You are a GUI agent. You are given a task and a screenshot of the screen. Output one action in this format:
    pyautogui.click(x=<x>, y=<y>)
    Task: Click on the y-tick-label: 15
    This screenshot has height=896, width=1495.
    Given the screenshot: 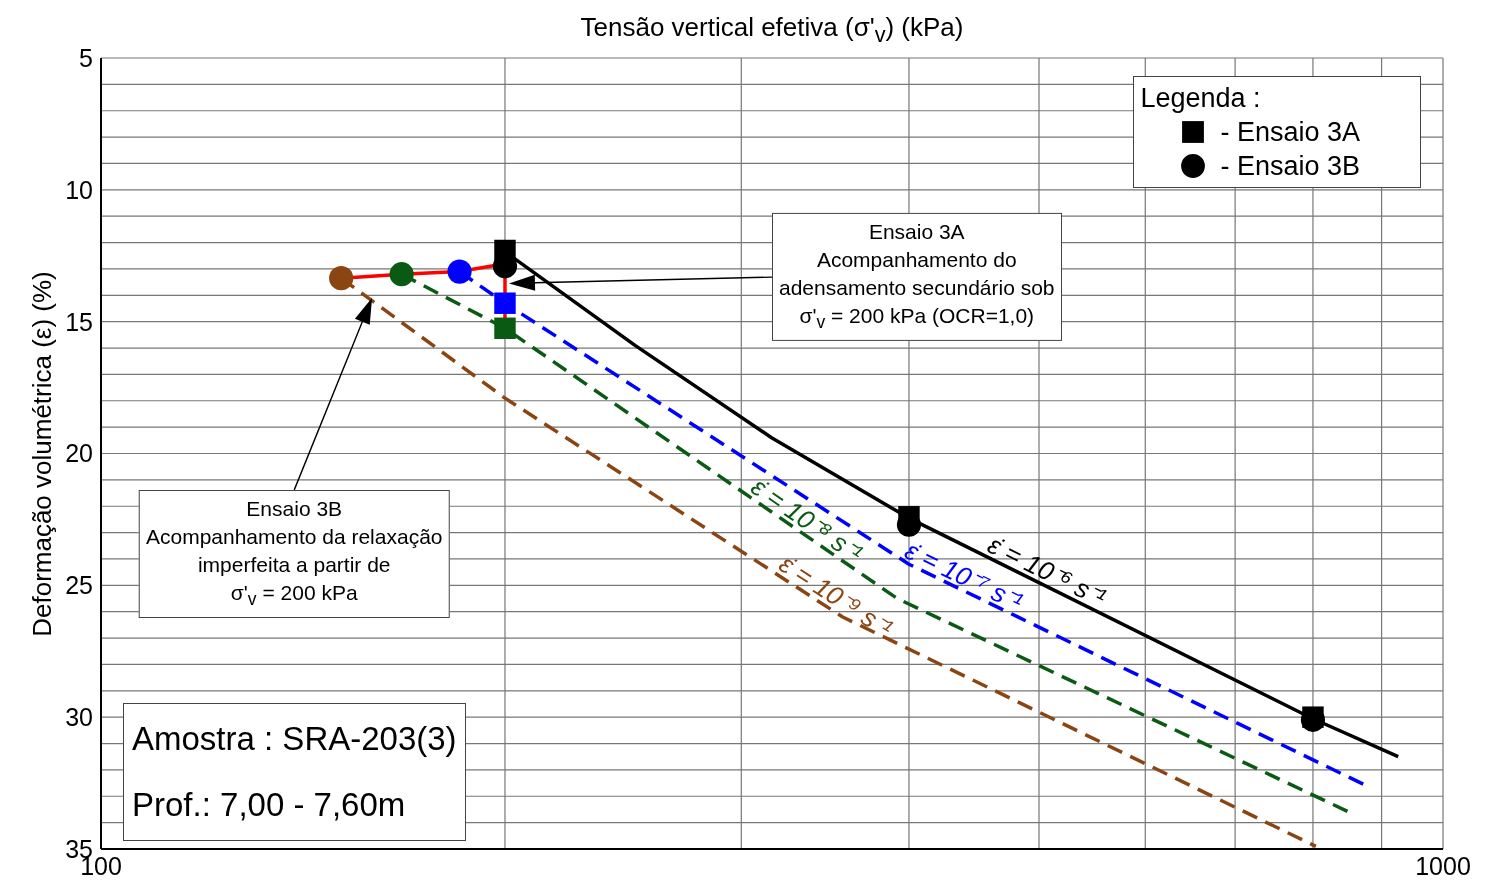 What is the action you would take?
    pyautogui.click(x=79, y=321)
    